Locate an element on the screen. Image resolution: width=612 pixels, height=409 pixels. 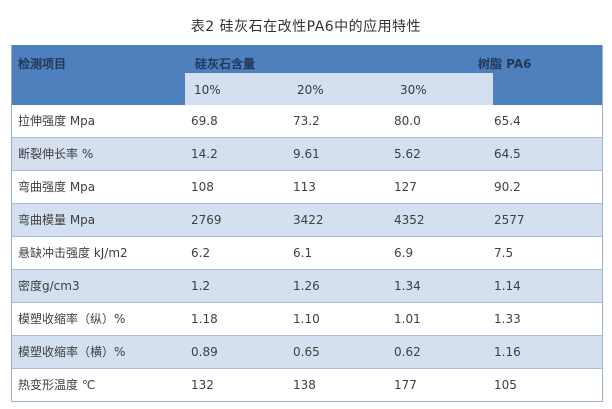
table-header: 检测项目 硅灰石含量 树脂 PA6 10% 20% 30% is located at coordinates (307, 75).